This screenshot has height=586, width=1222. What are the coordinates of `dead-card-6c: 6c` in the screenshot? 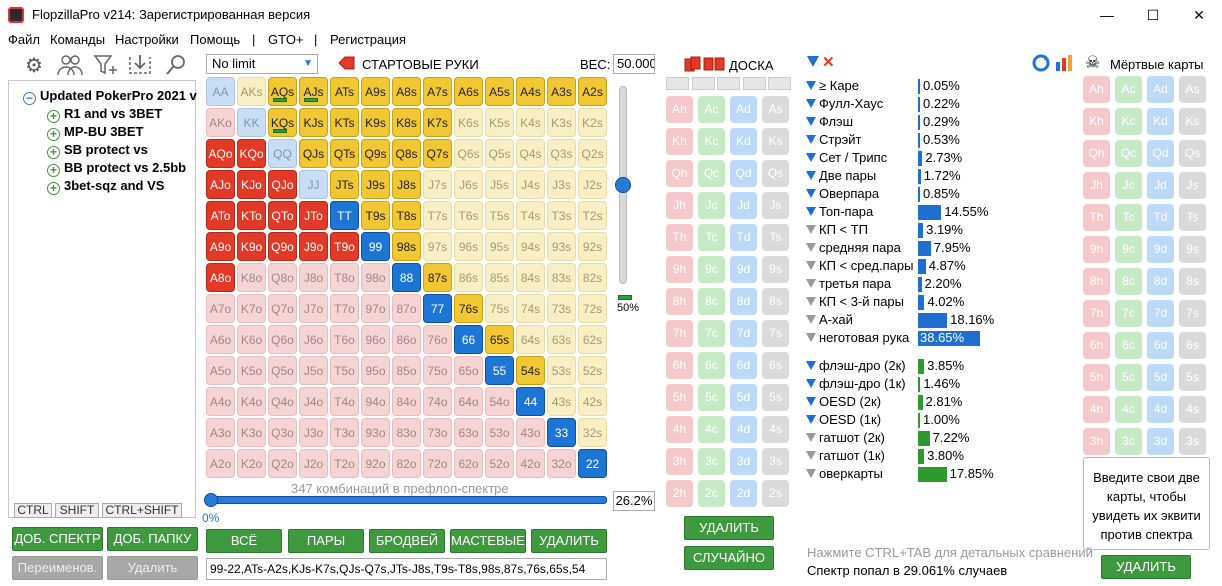 It's located at (1128, 345).